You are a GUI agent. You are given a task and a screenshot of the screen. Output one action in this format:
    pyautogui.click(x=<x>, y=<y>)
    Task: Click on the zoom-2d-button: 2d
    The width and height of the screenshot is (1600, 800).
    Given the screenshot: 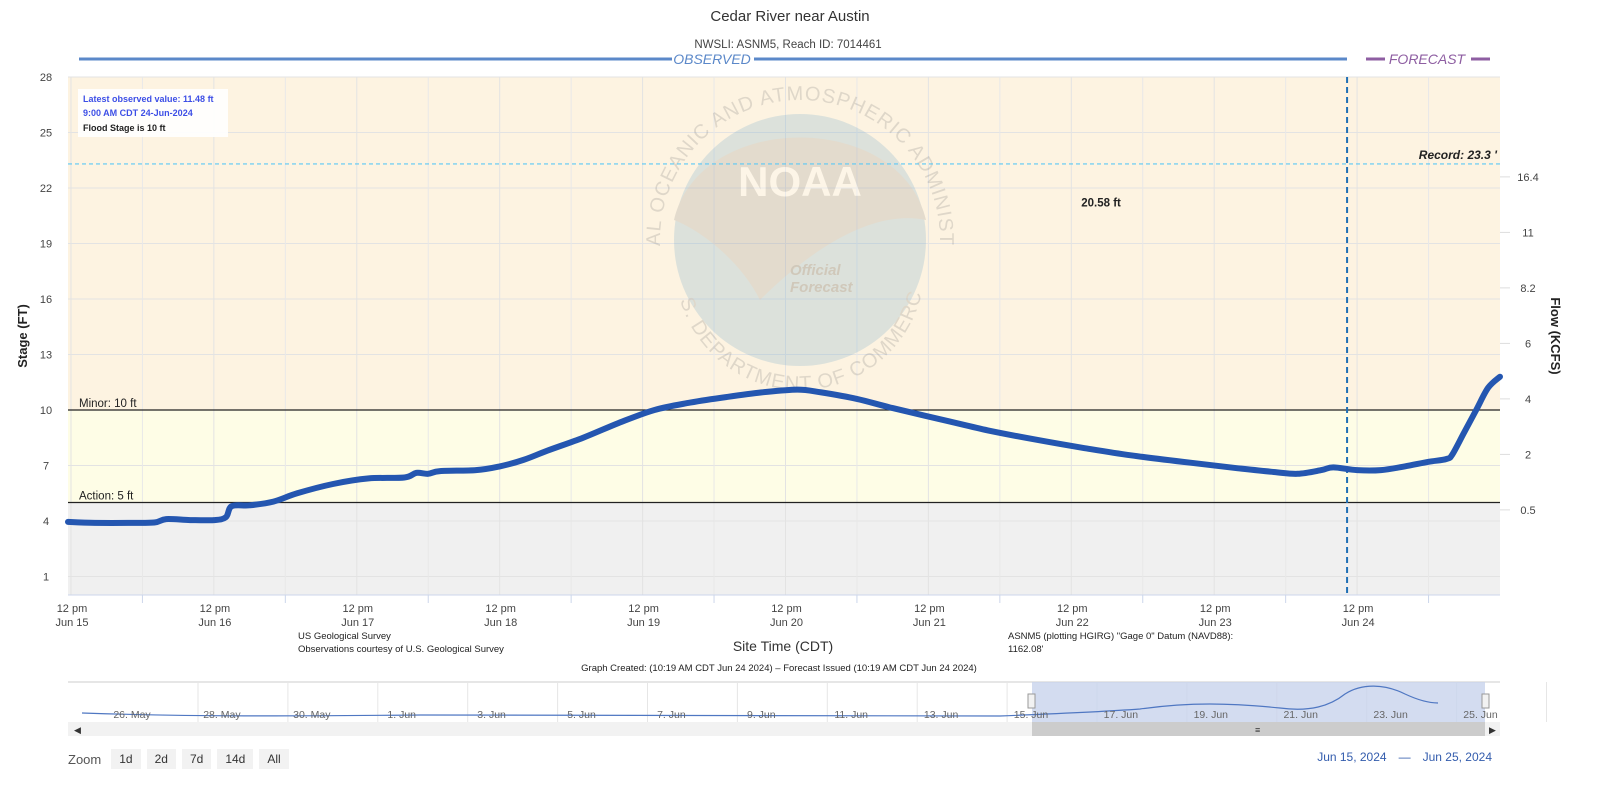 What is the action you would take?
    pyautogui.click(x=161, y=759)
    